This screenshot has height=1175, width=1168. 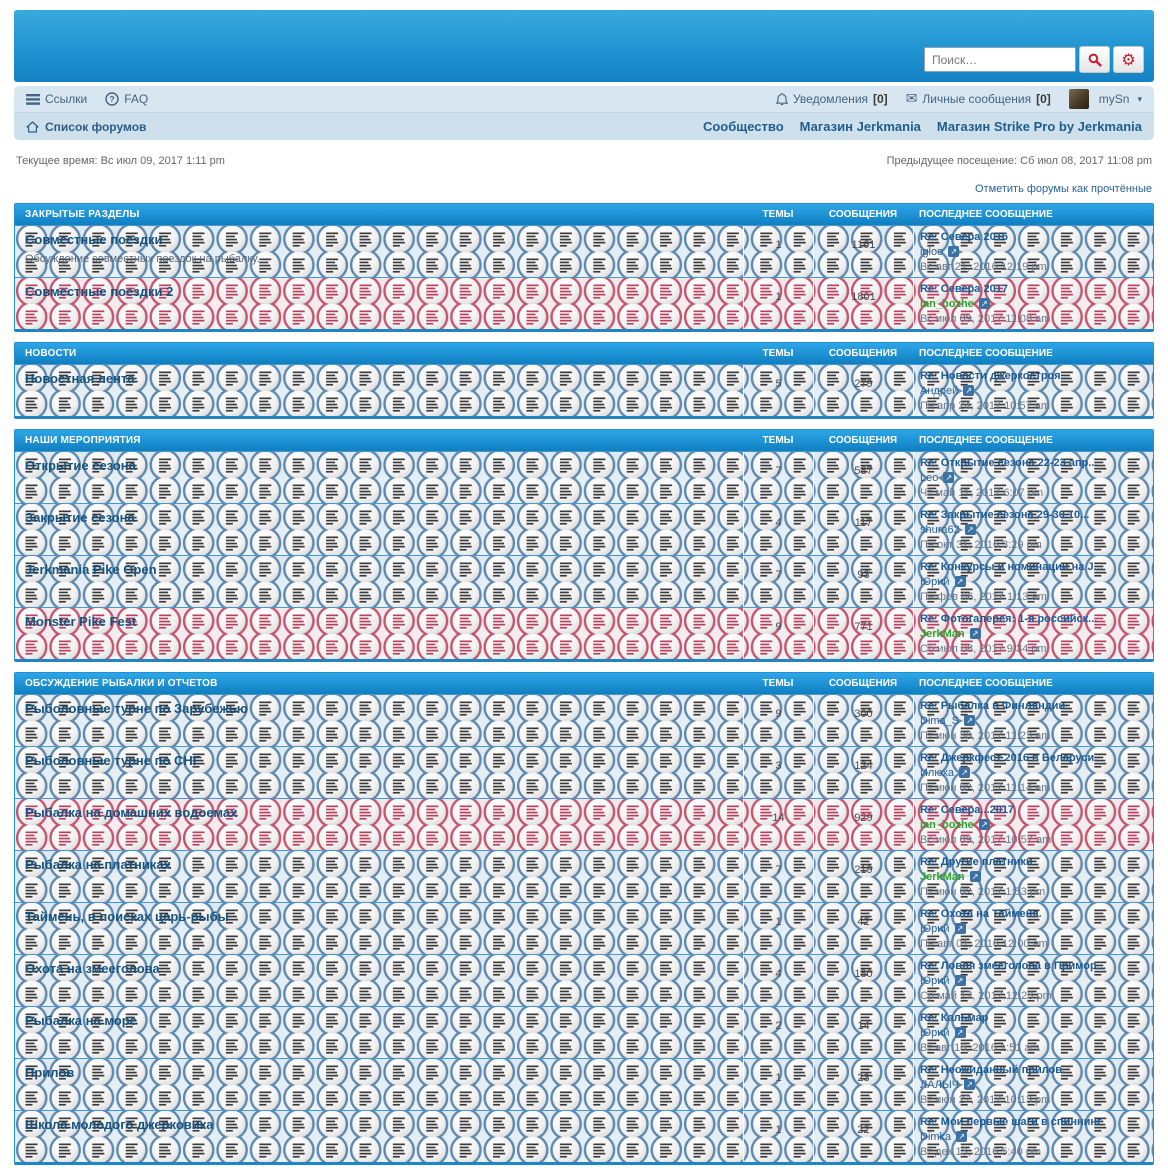 What do you see at coordinates (119, 1124) in the screenshot?
I see `forum-link: Школа молодого джерковика` at bounding box center [119, 1124].